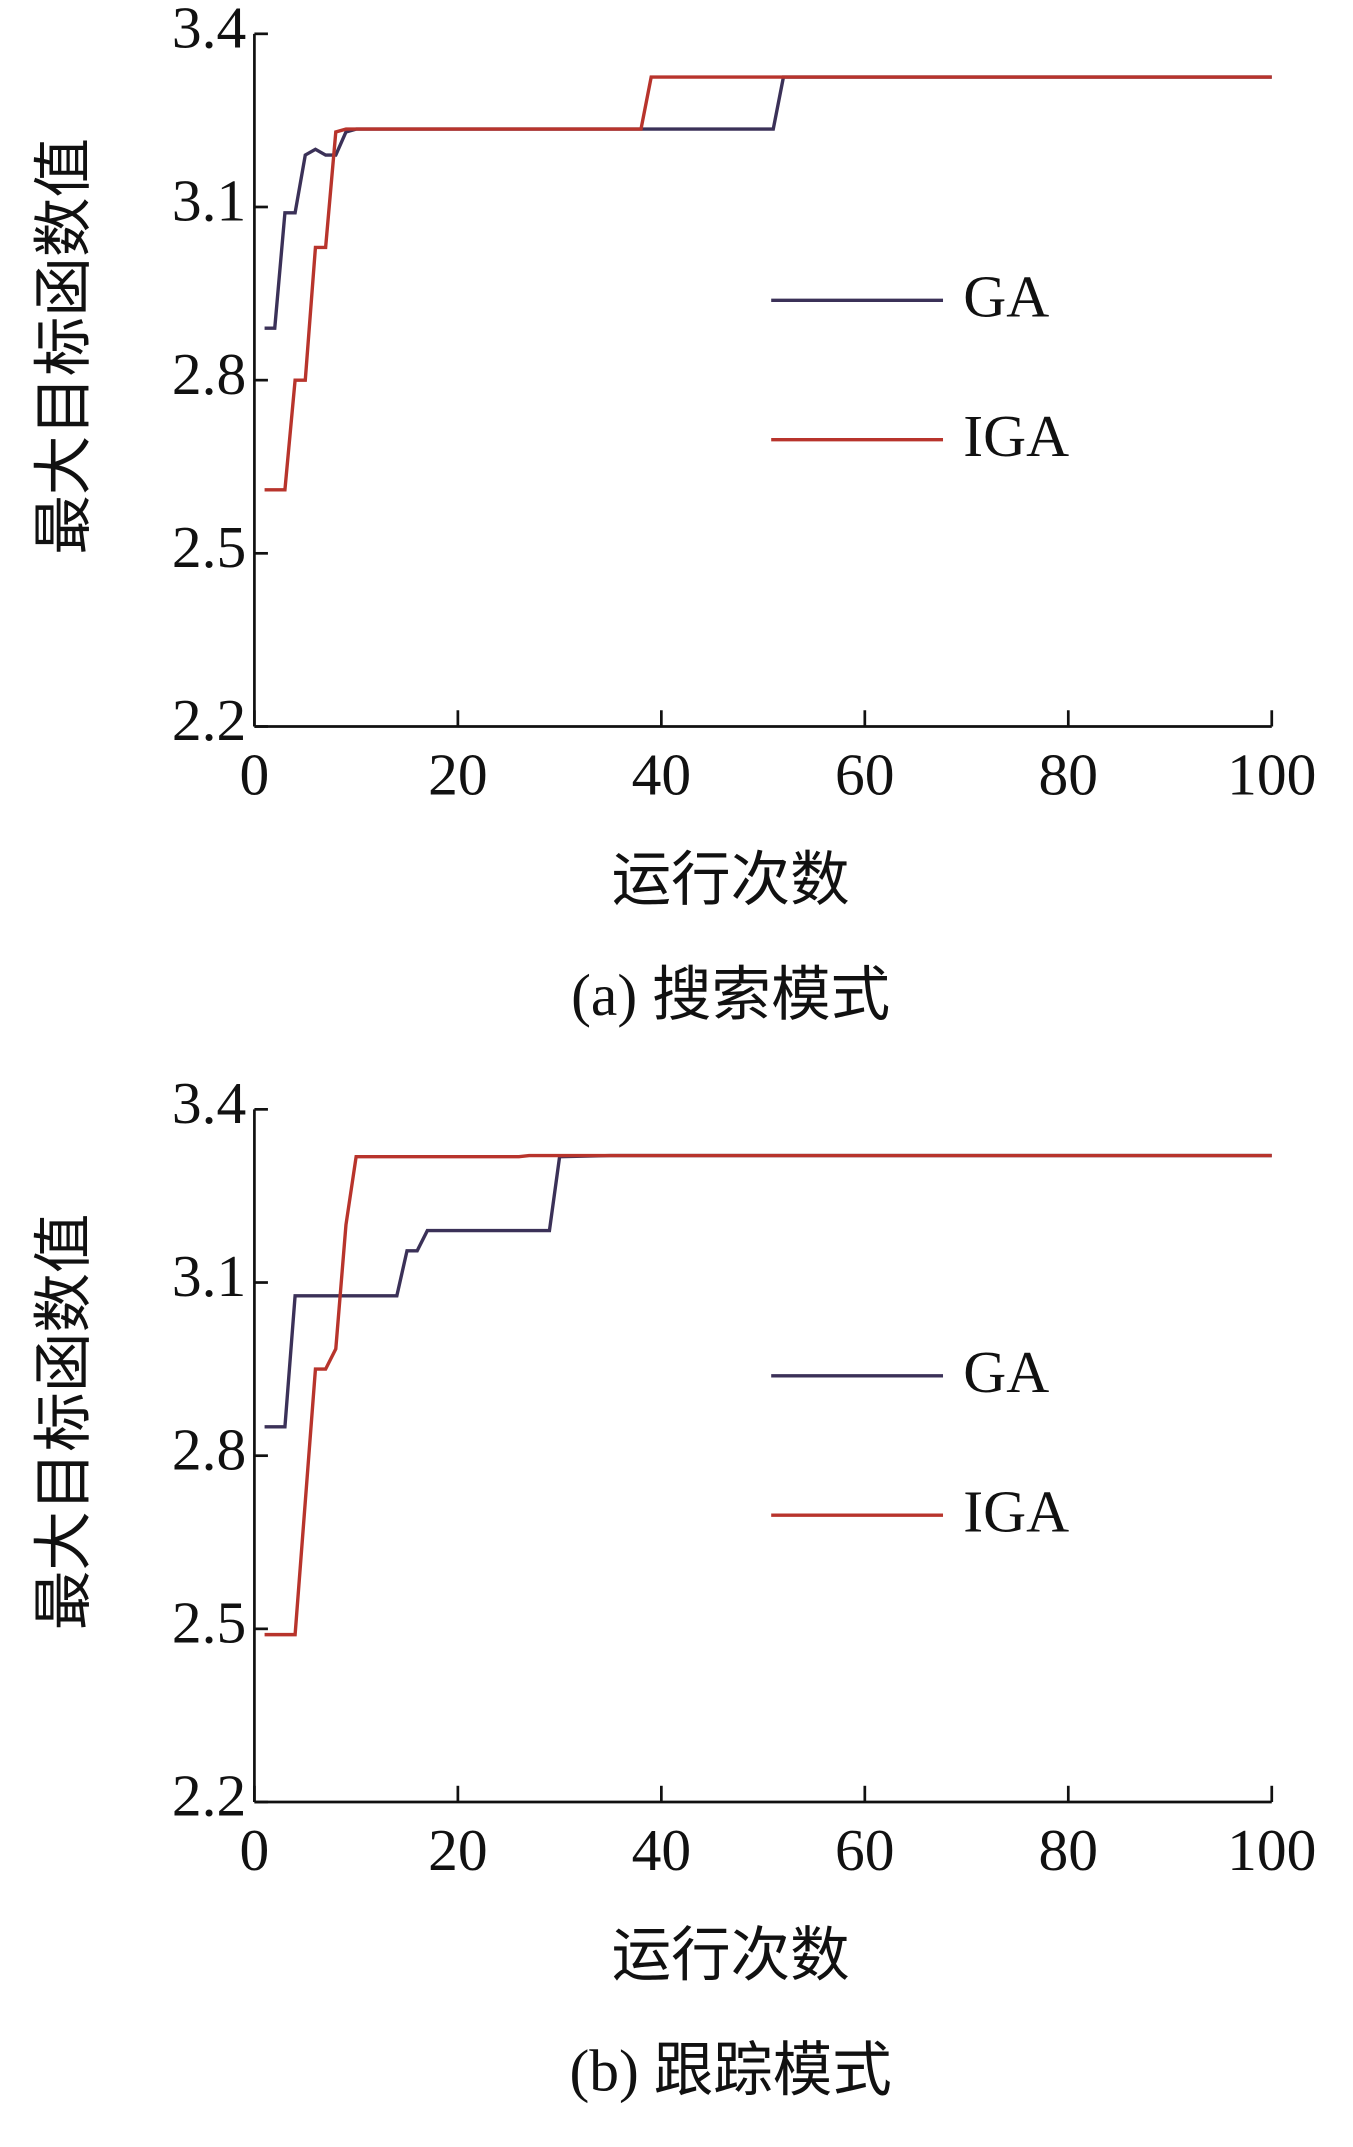 This screenshot has height=2147, width=1353. Describe the element at coordinates (730, 2070) in the screenshot. I see `caption: (b) 跟踪模式` at that location.